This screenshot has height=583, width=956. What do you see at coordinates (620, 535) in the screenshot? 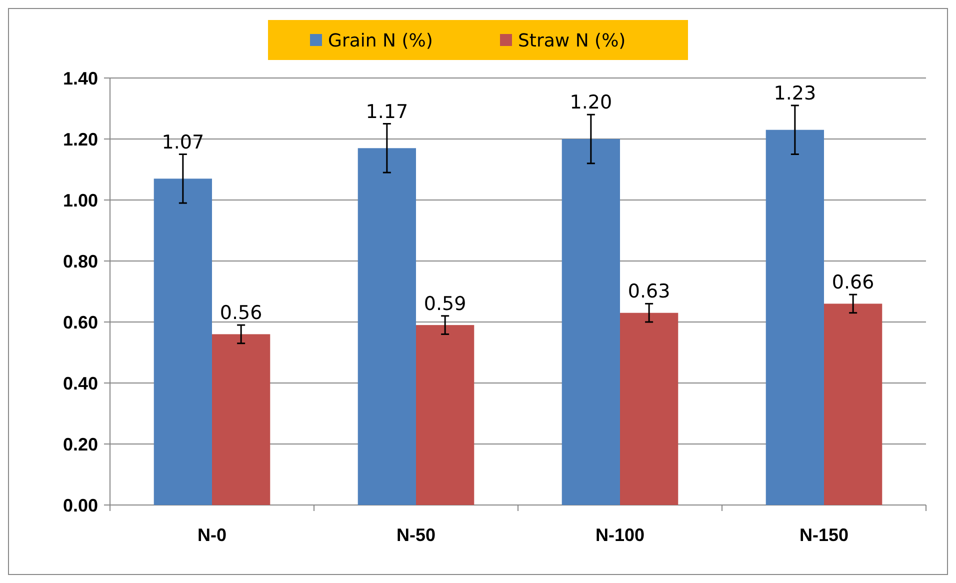
I see `x-tick-label: N-100` at bounding box center [620, 535].